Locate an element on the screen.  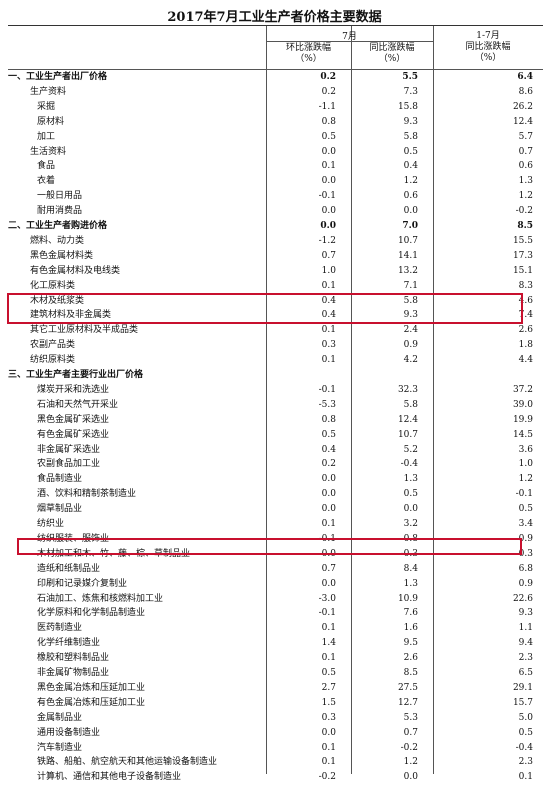
table-row: 酒、饮料和精制茶制造业 0.0 0.5 -0.1 is located at coordinates (275, 494).